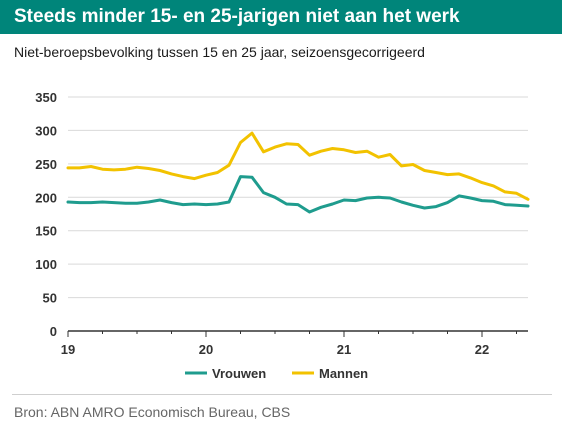  I want to click on x-tick-label: 21, so click(344, 349).